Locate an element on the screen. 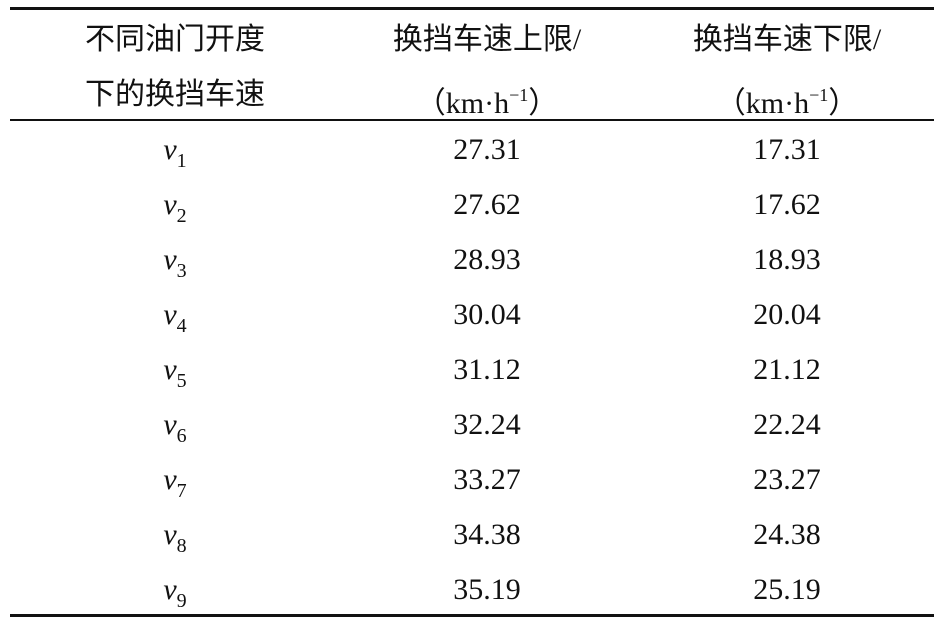 The width and height of the screenshot is (944, 624). cell-value: 25.19 is located at coordinates (787, 589).